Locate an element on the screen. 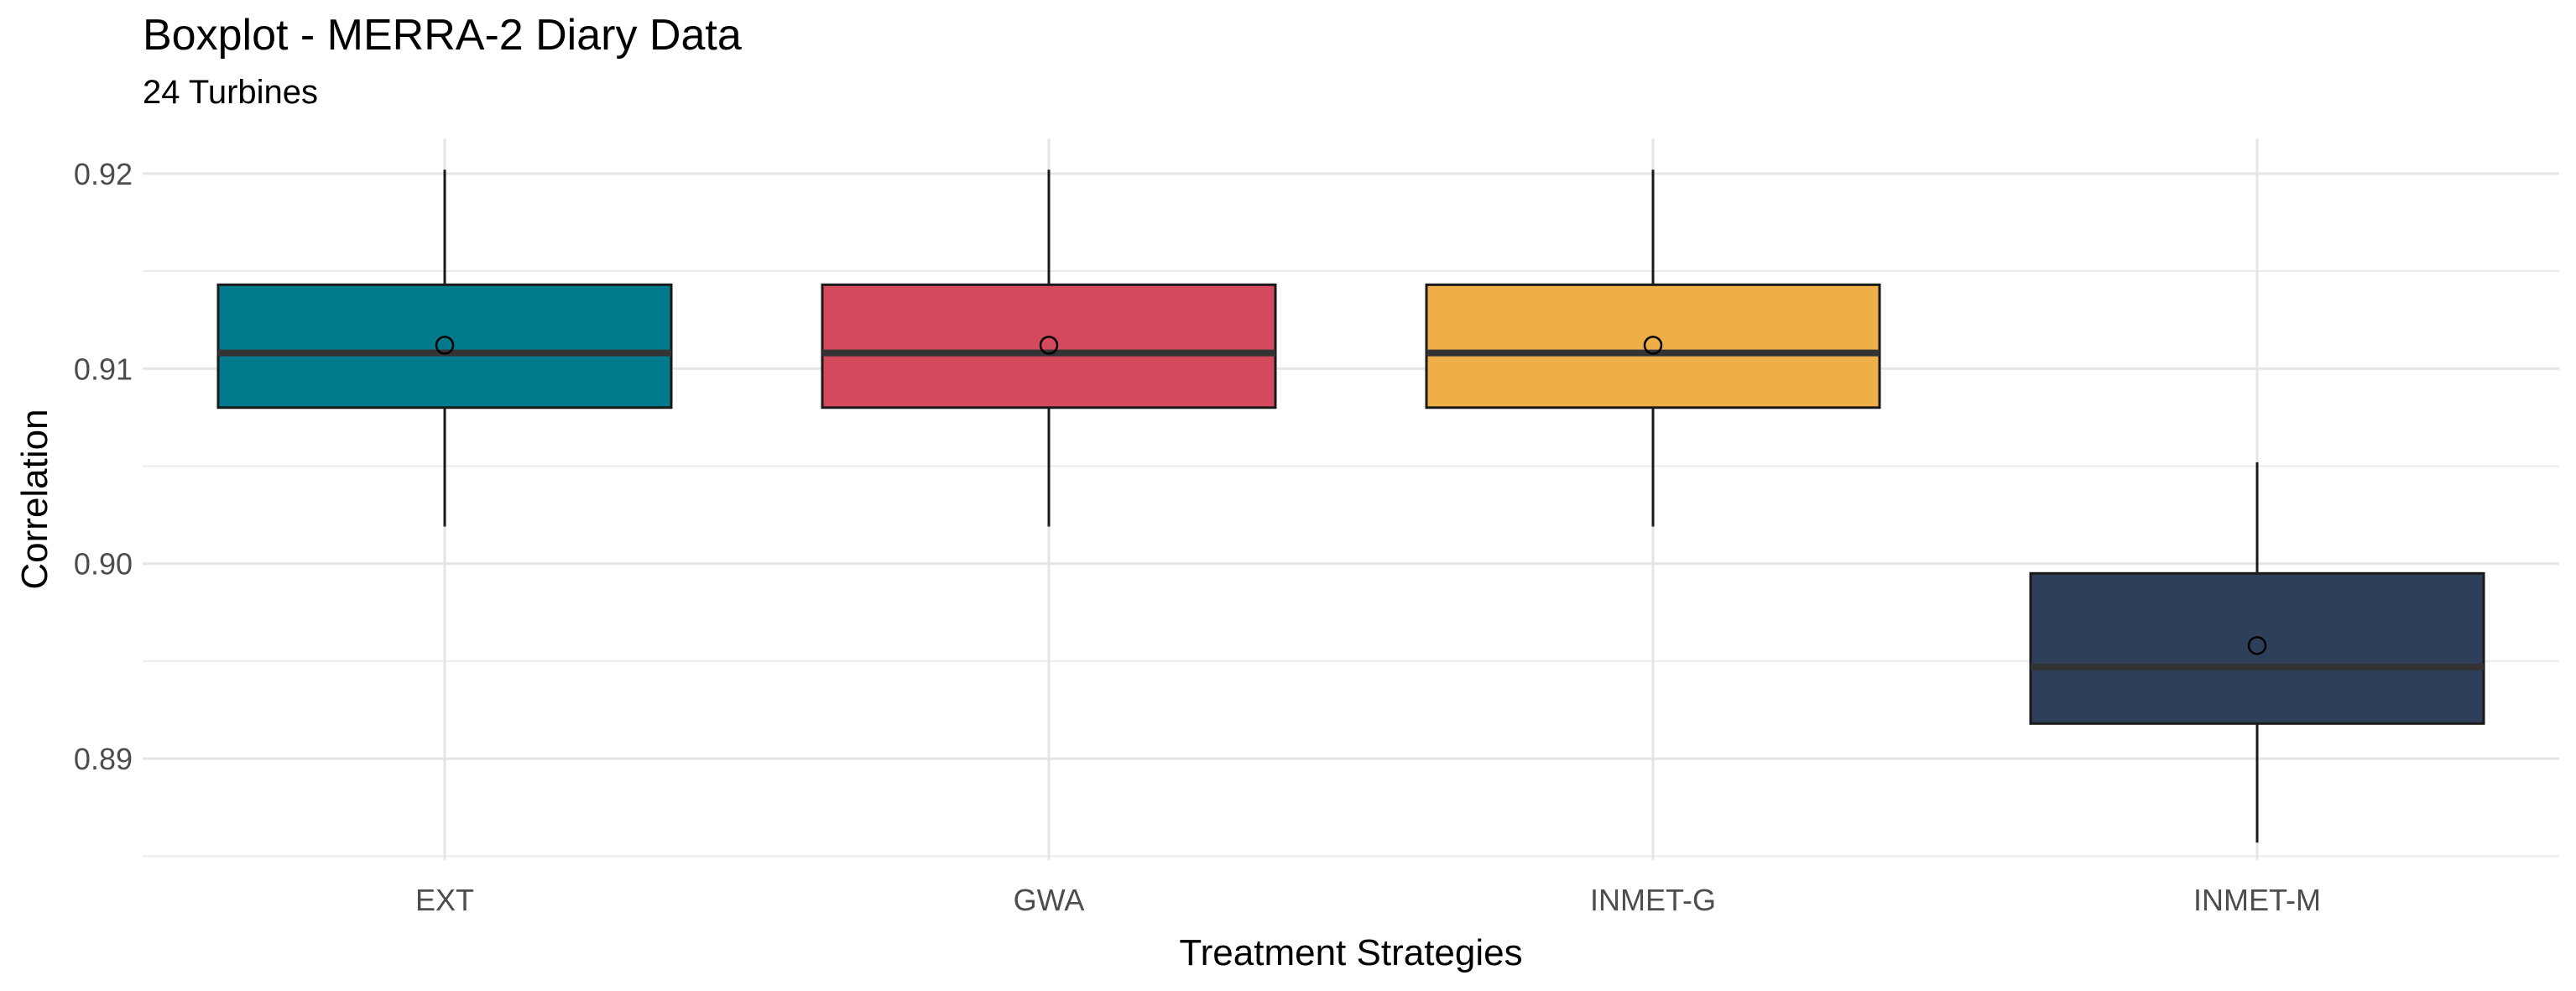  box-ext is located at coordinates (444, 348).